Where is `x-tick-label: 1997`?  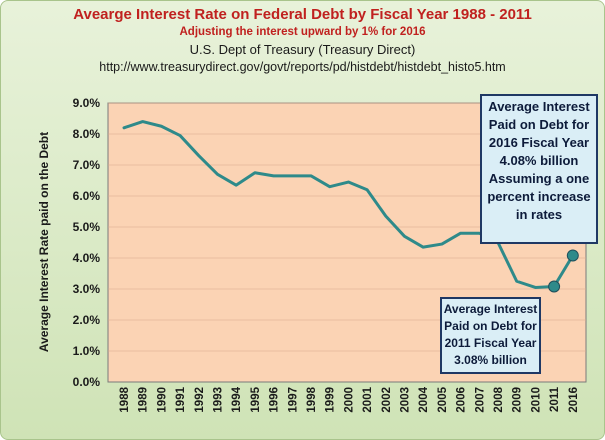 x-tick-label: 1997 is located at coordinates (293, 400).